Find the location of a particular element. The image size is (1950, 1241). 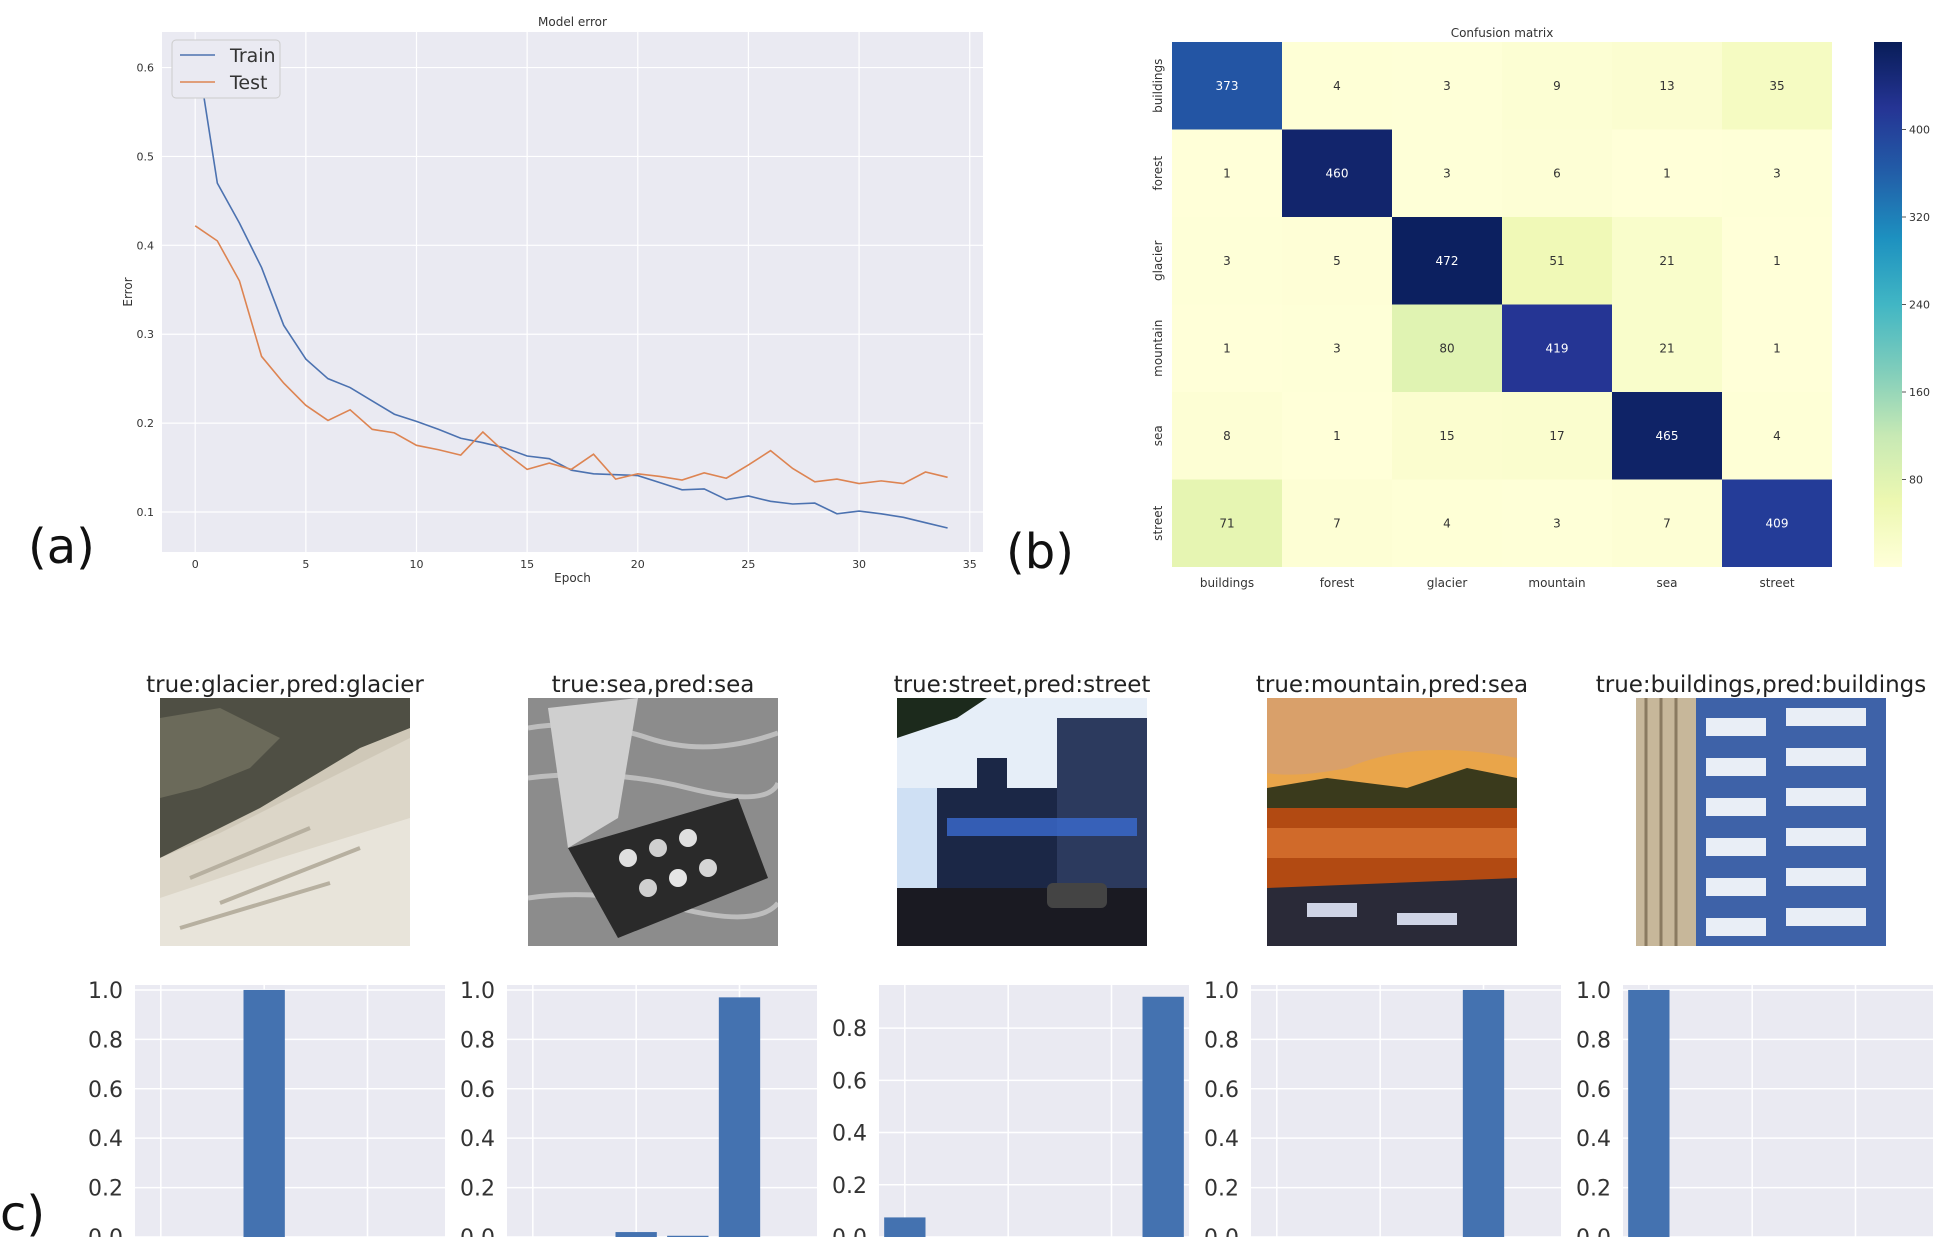

cell-value: 9 is located at coordinates (1557, 86).